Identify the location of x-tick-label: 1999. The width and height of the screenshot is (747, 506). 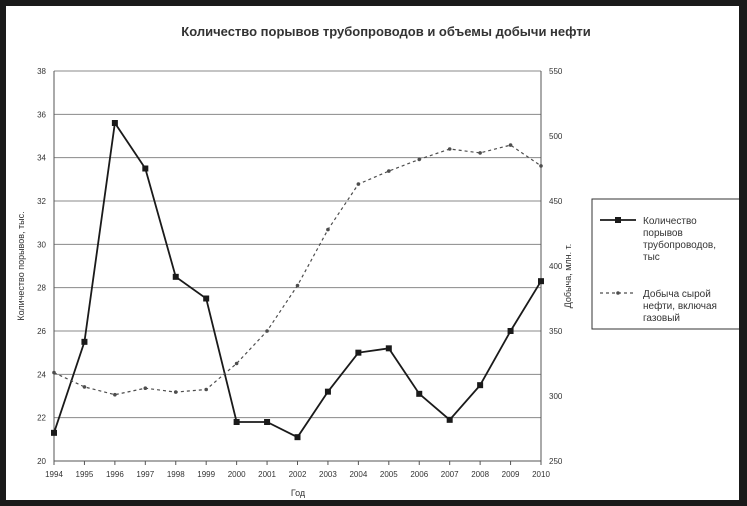
(206, 474).